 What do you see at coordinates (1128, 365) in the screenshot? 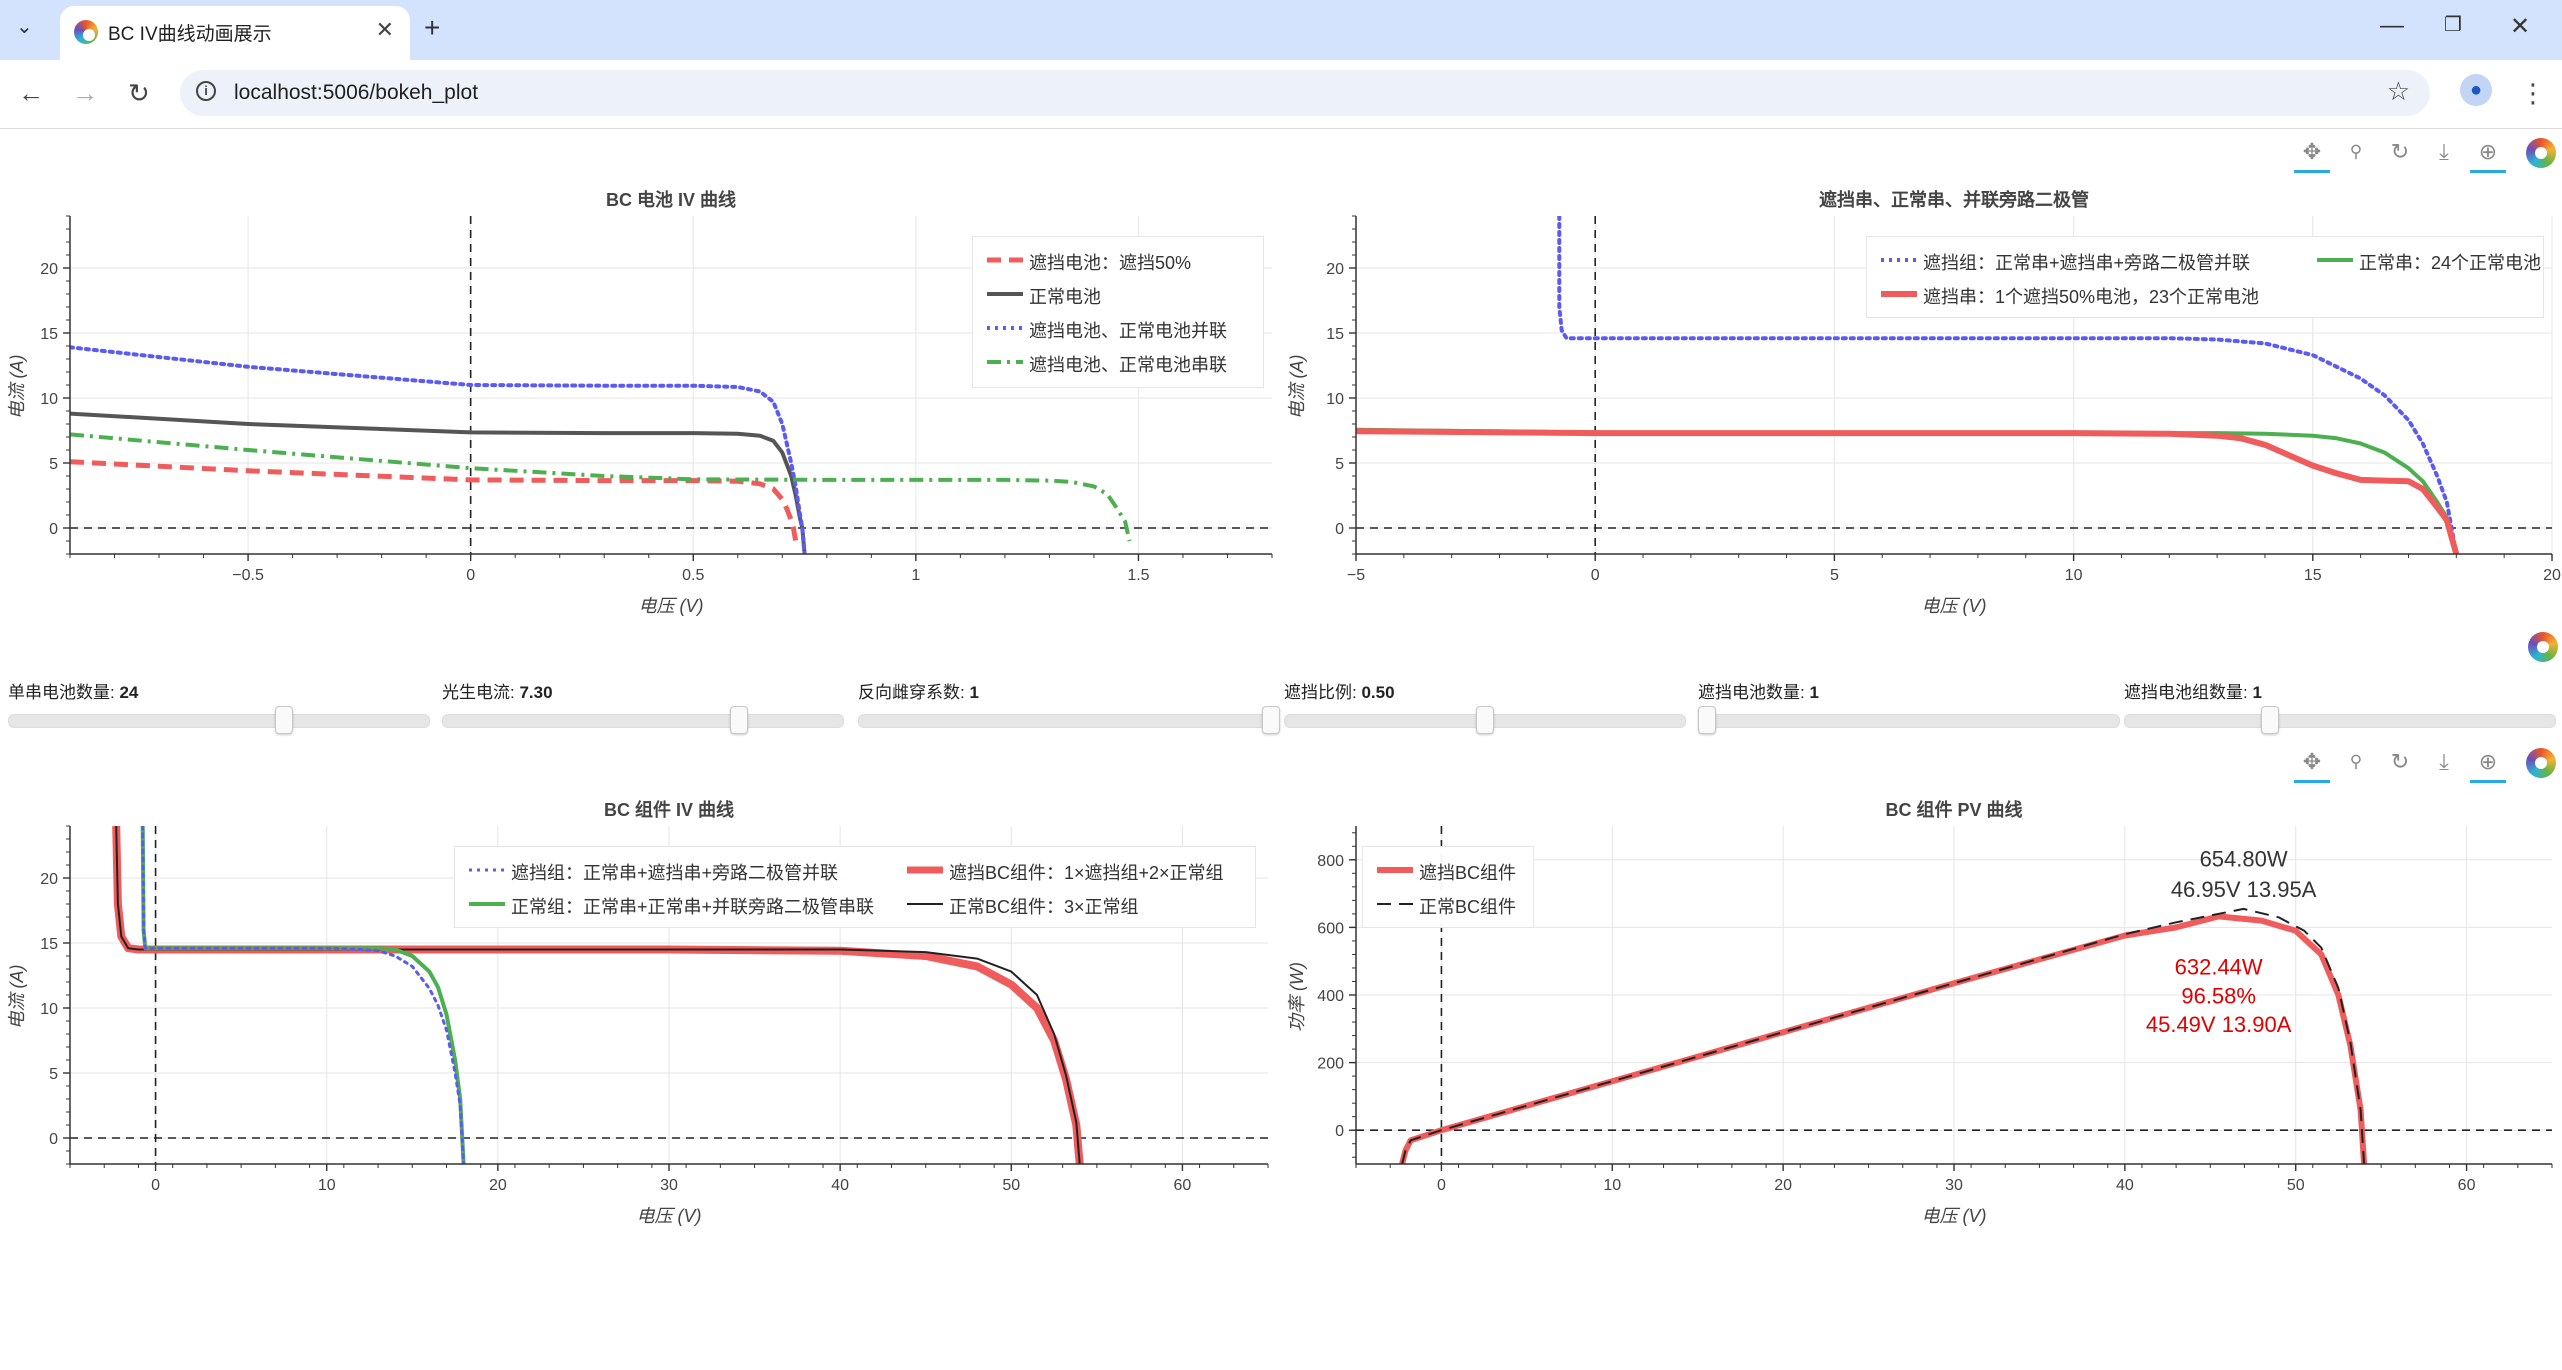
I see `legend-label: 遮挡电池、正常电池串联` at bounding box center [1128, 365].